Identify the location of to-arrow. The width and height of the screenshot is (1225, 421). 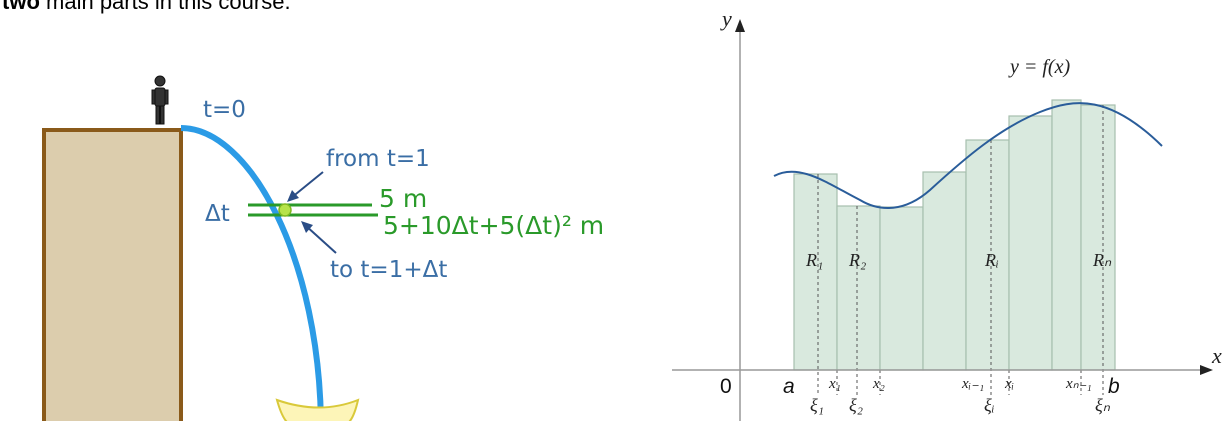
(320, 239).